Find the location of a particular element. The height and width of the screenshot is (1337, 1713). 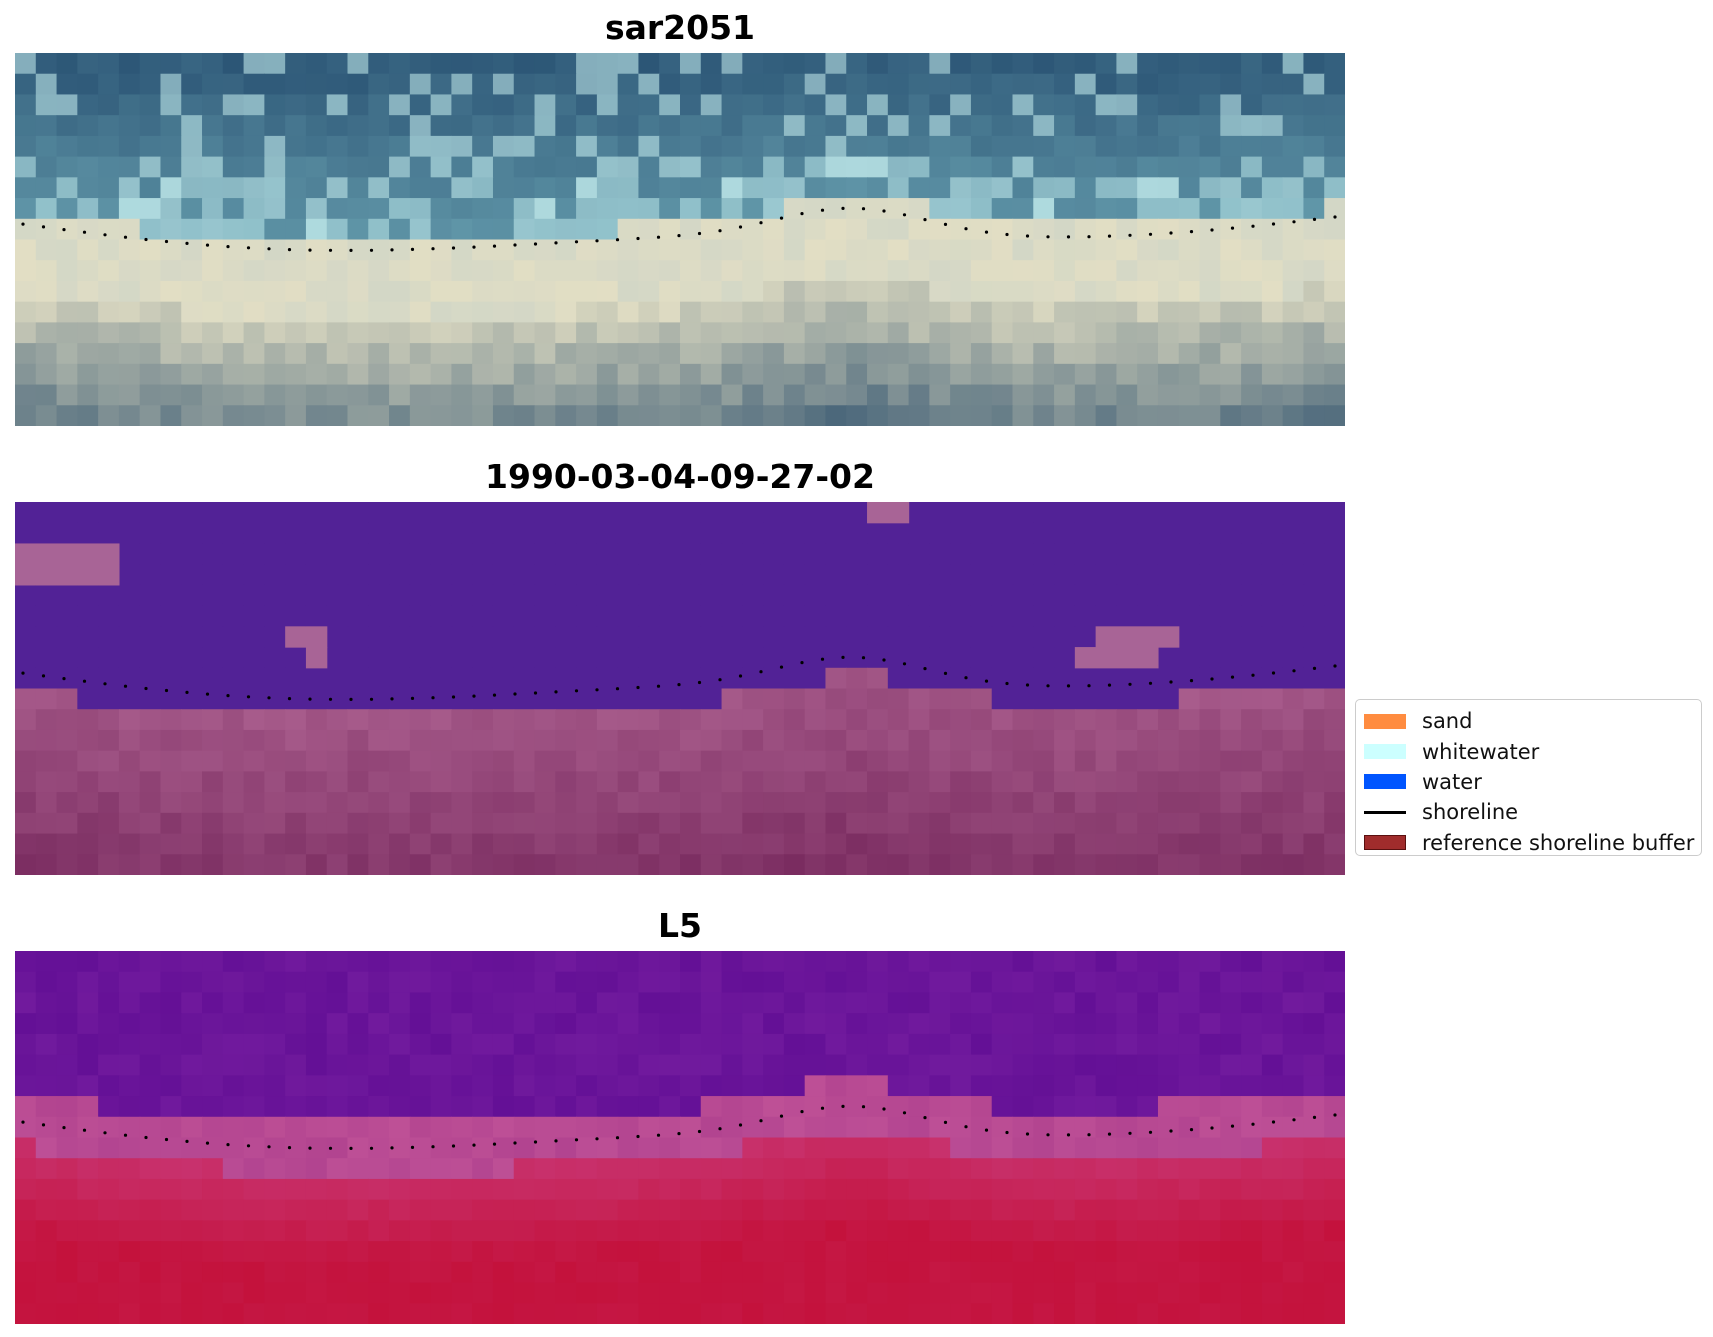

panel-title-sar: sar2051 is located at coordinates (680, 27).